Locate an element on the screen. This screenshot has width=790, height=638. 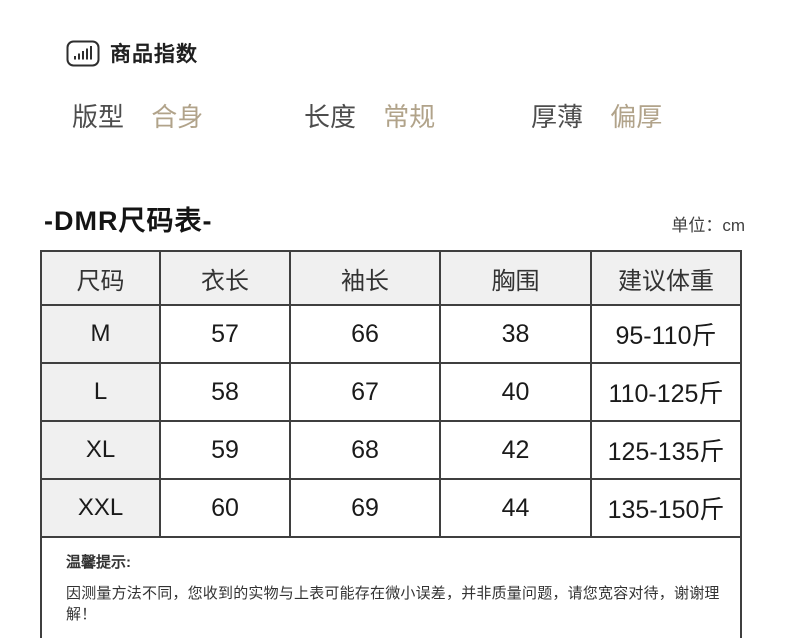
cell-sleeve: 66 is located at coordinates (365, 334).